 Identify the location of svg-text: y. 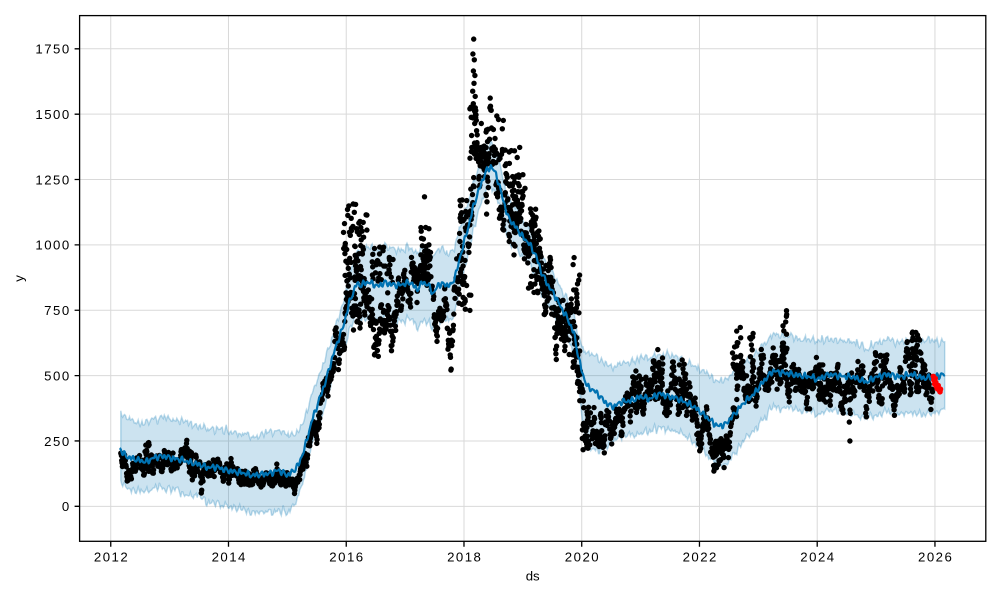
(18, 278).